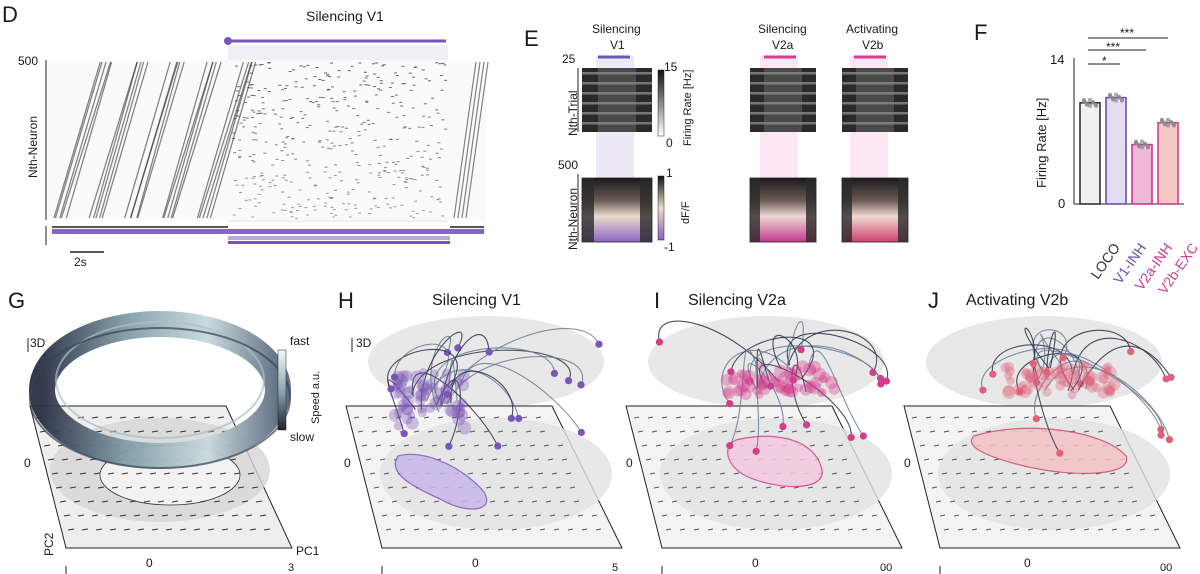  I want to click on panel-j-title: Activating V2b, so click(1017, 300).